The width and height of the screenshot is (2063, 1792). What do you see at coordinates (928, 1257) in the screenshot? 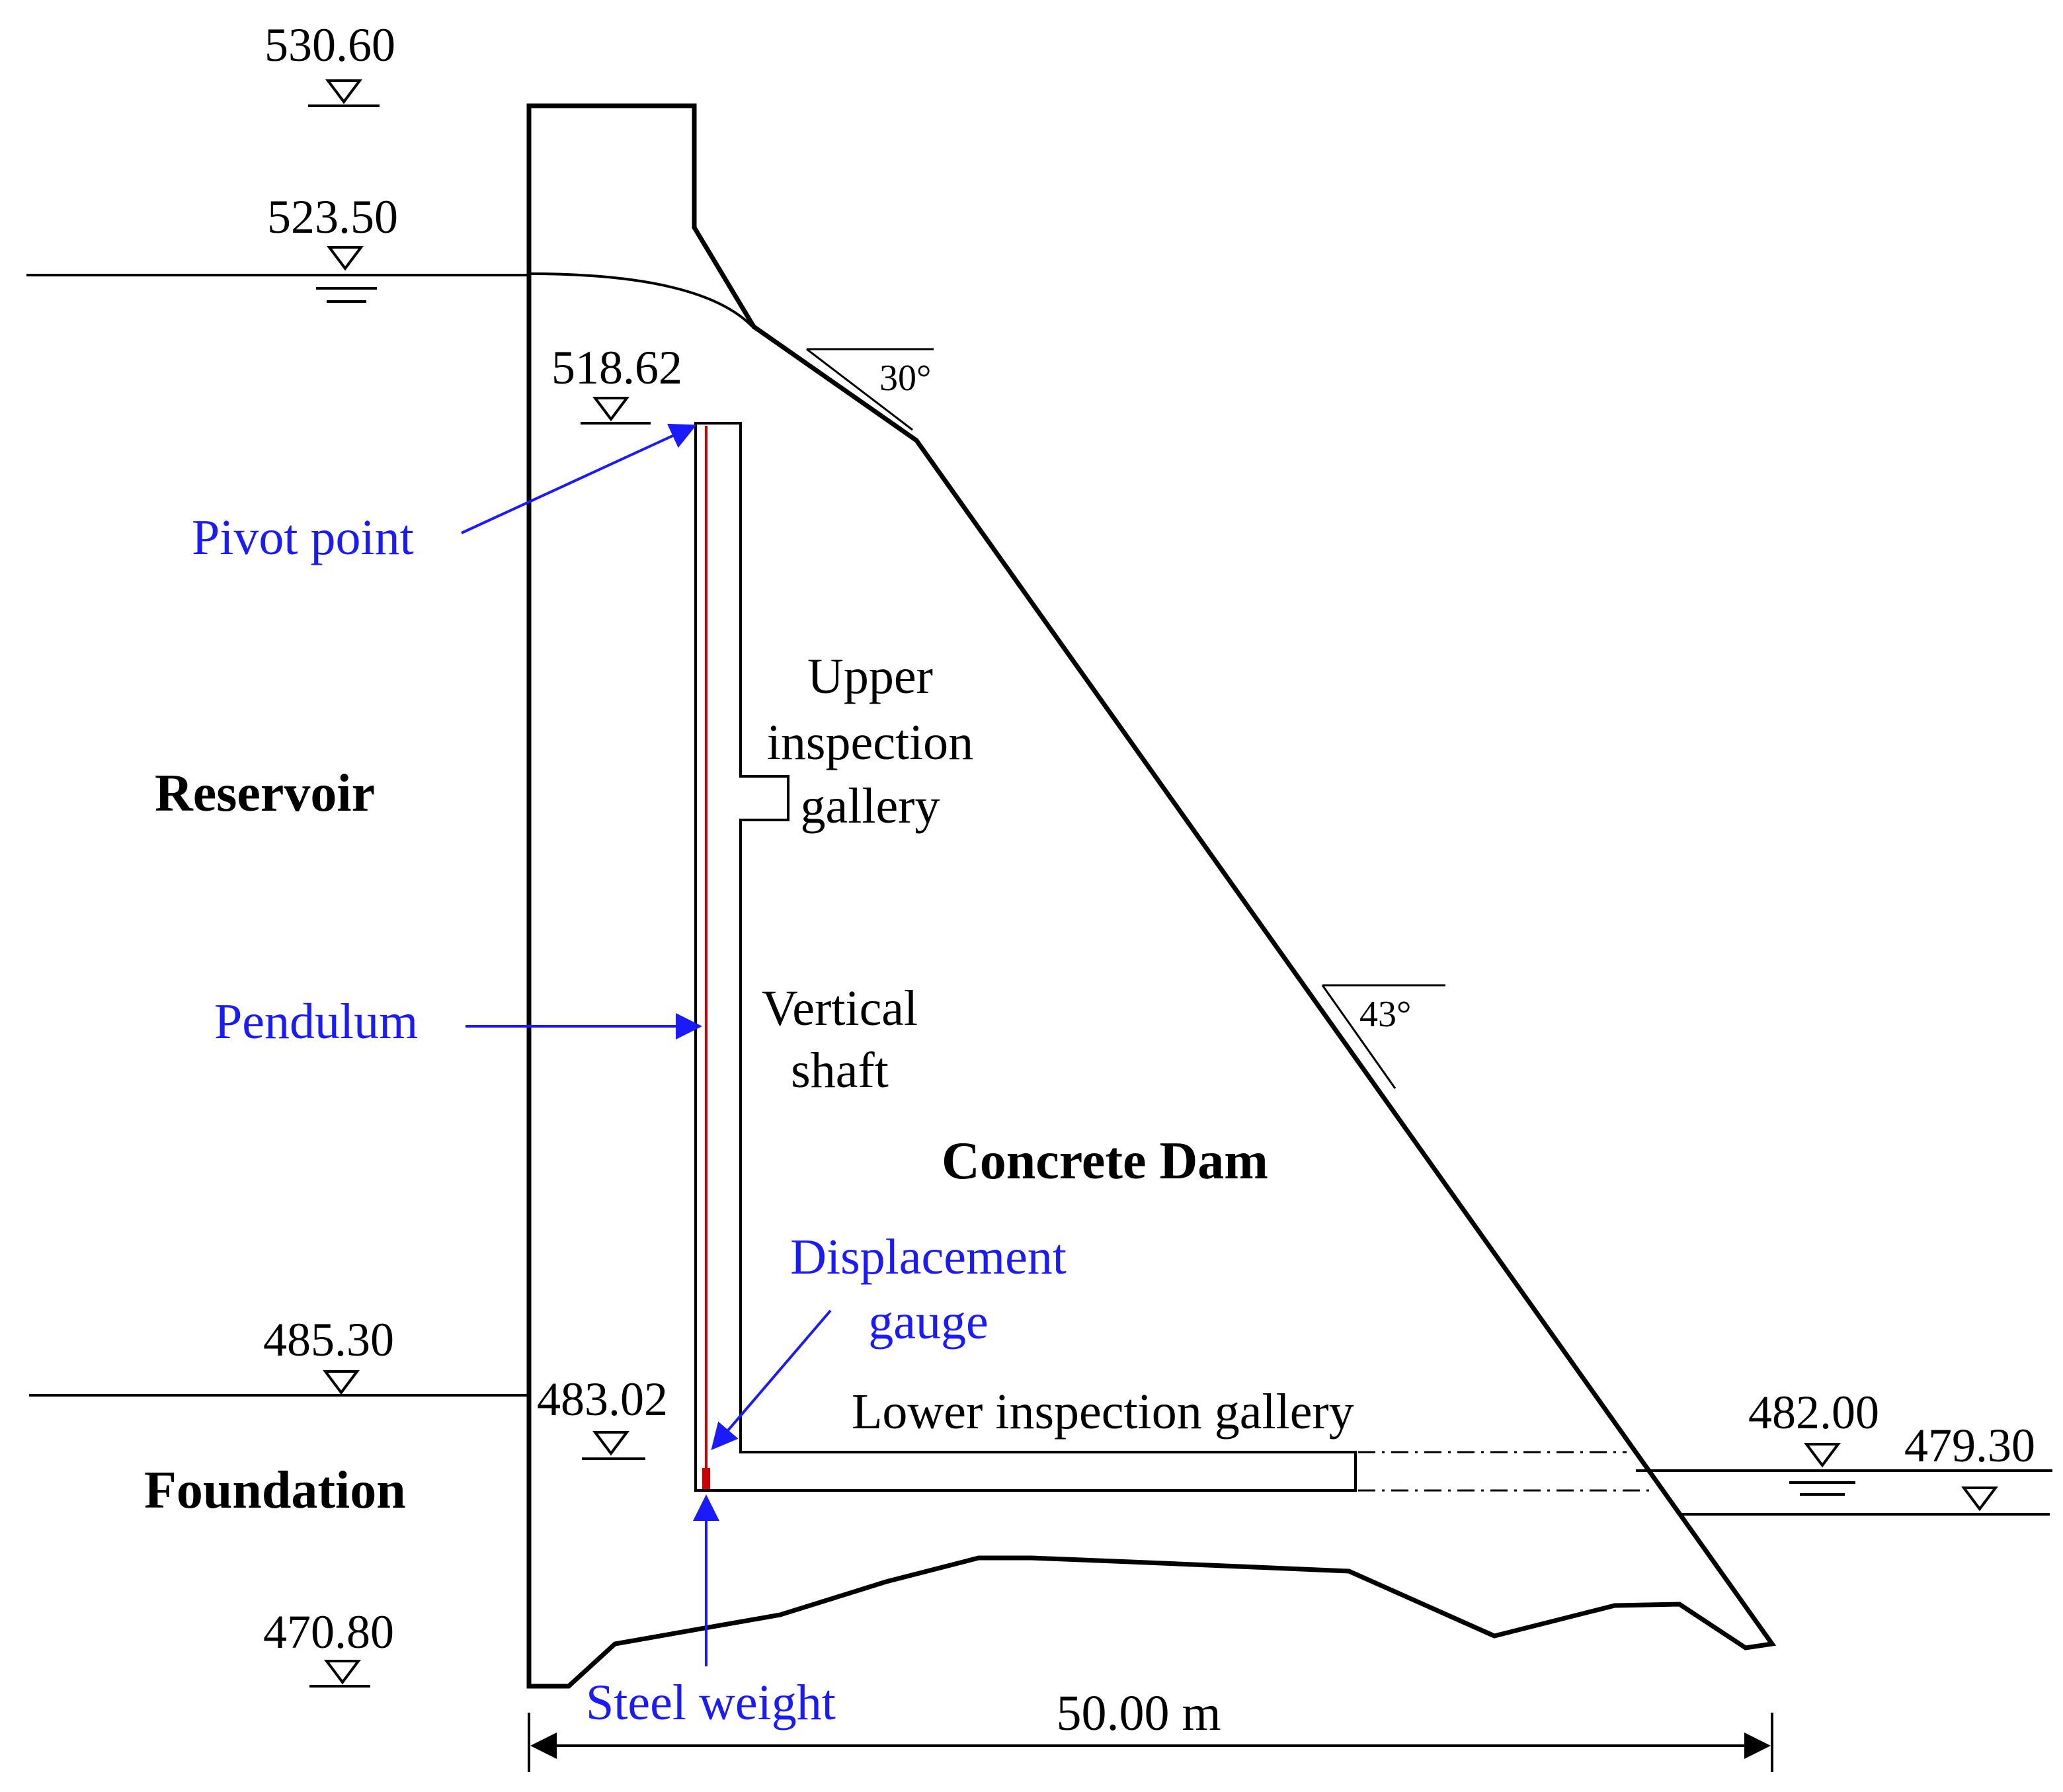
I see `svg-text: Displacement` at bounding box center [928, 1257].